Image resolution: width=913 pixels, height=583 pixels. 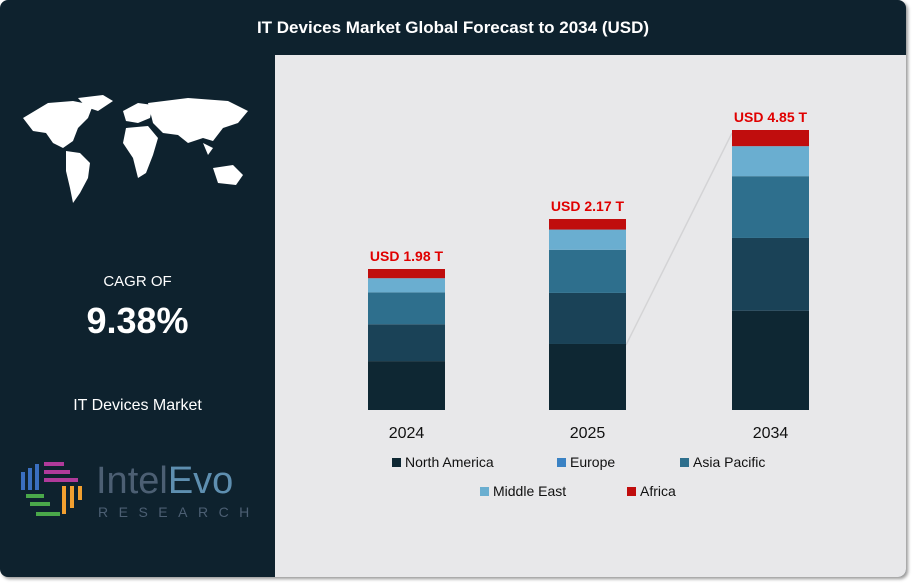 I want to click on logo-tagline: RESEARCH, so click(x=179, y=512).